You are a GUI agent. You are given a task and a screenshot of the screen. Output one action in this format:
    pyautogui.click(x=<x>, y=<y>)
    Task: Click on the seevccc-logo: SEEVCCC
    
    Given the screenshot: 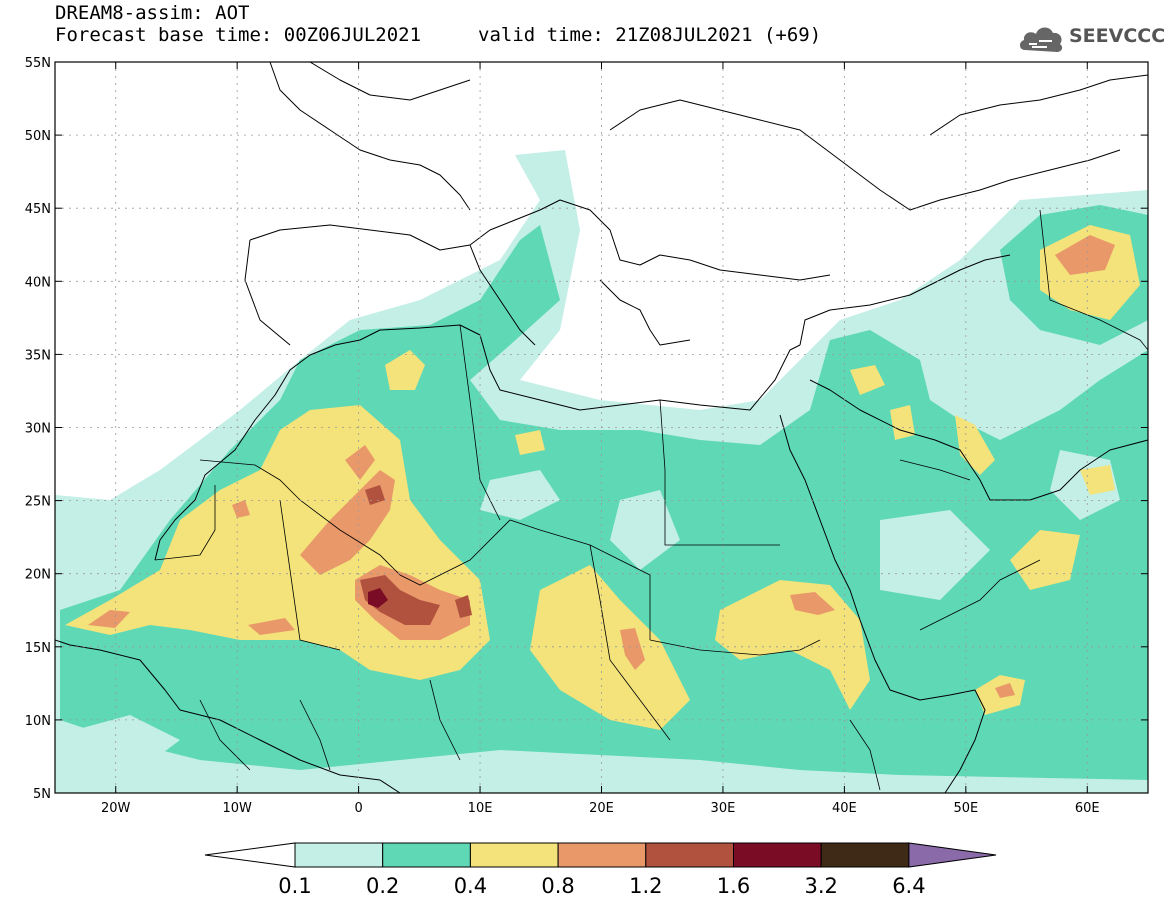 What is the action you would take?
    pyautogui.click(x=1091, y=40)
    